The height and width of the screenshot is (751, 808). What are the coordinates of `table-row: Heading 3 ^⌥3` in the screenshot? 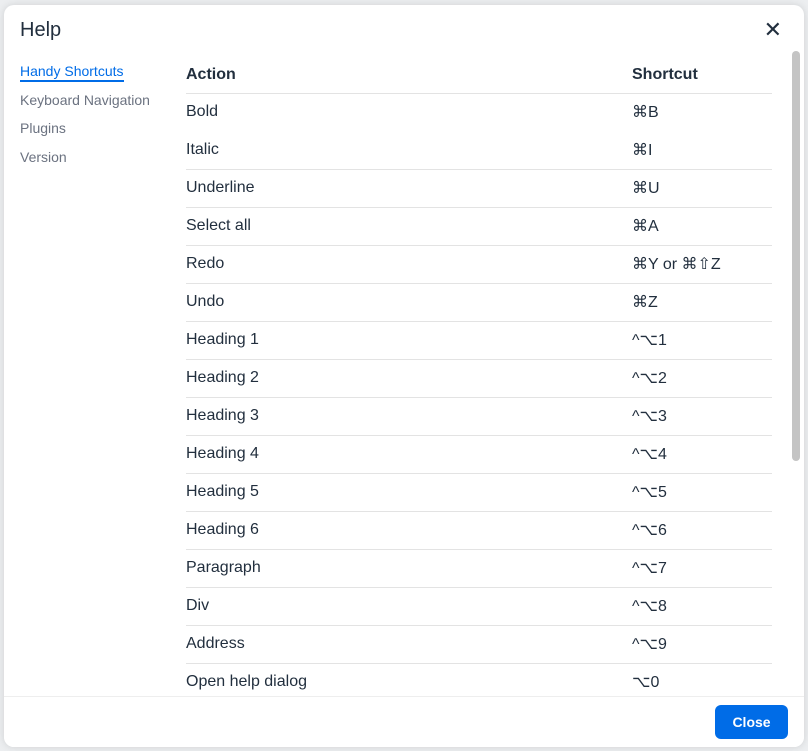 It's located at (479, 415).